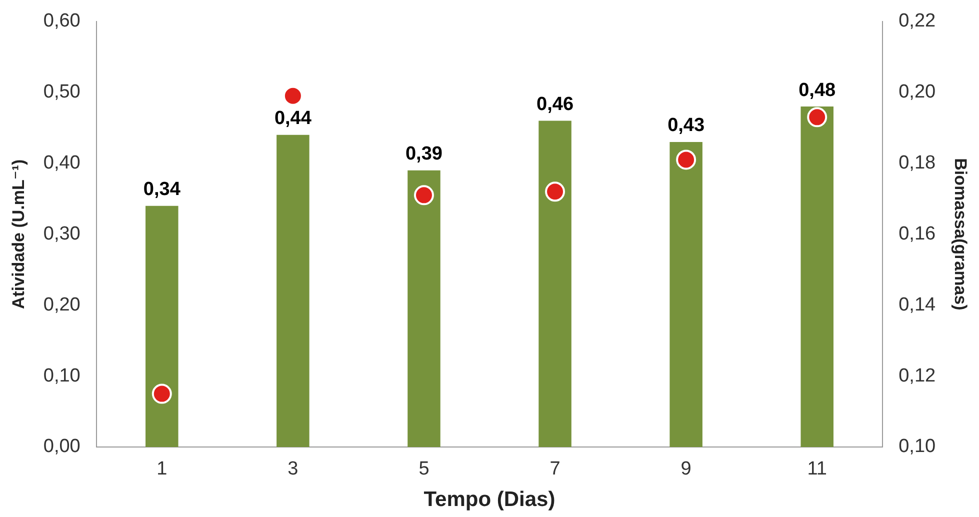 The image size is (979, 517). What do you see at coordinates (61, 163) in the screenshot?
I see `y-tick-label: 0,40` at bounding box center [61, 163].